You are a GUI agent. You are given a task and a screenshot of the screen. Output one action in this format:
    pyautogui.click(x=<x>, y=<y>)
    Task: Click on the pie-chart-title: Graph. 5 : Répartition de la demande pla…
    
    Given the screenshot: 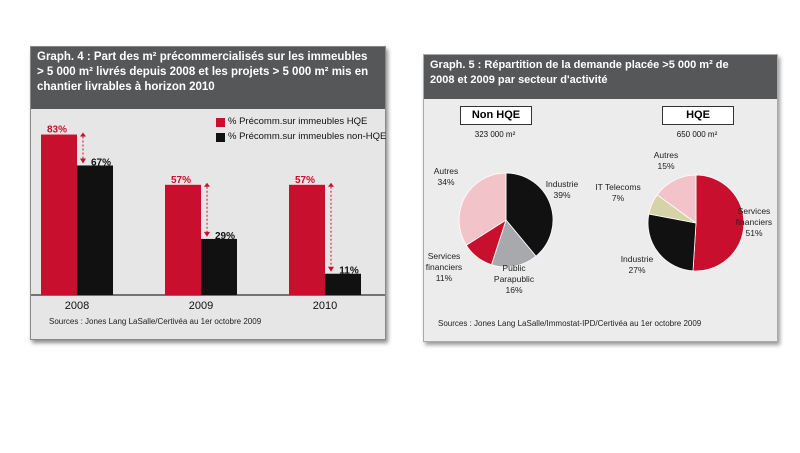 What is the action you would take?
    pyautogui.click(x=600, y=77)
    